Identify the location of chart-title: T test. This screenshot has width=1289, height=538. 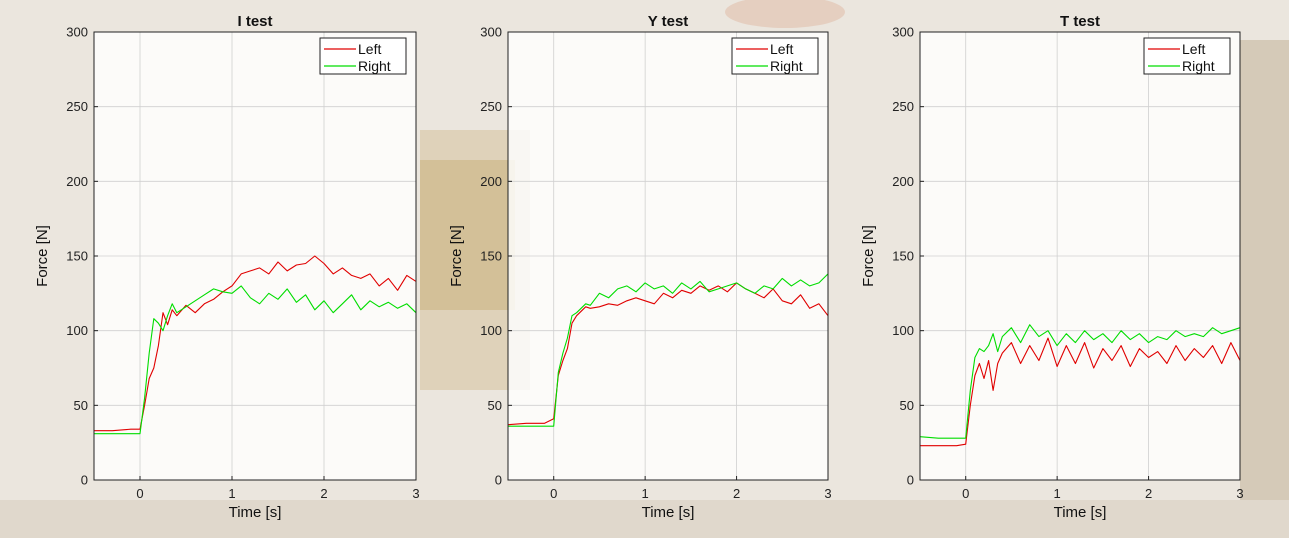
(1080, 21).